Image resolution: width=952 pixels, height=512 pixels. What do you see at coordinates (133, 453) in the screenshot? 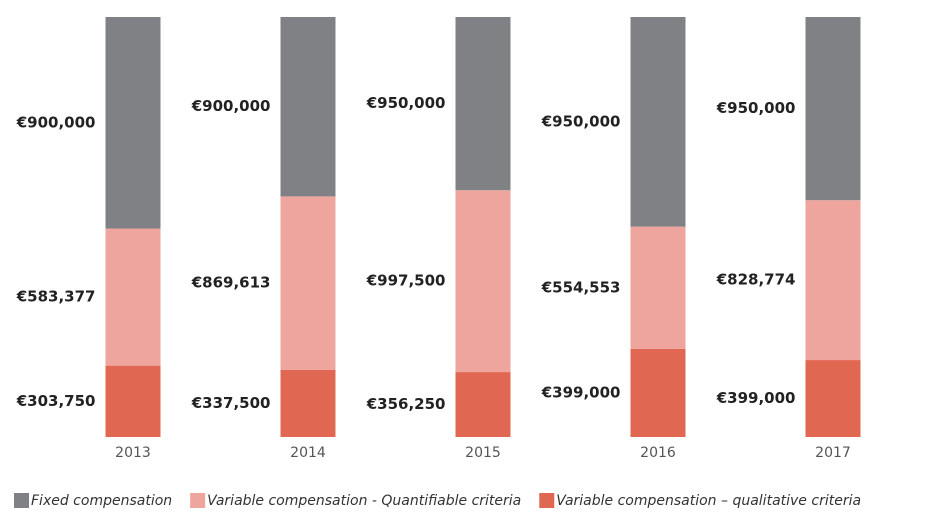
I see `x-tick-label: 2013` at bounding box center [133, 453].